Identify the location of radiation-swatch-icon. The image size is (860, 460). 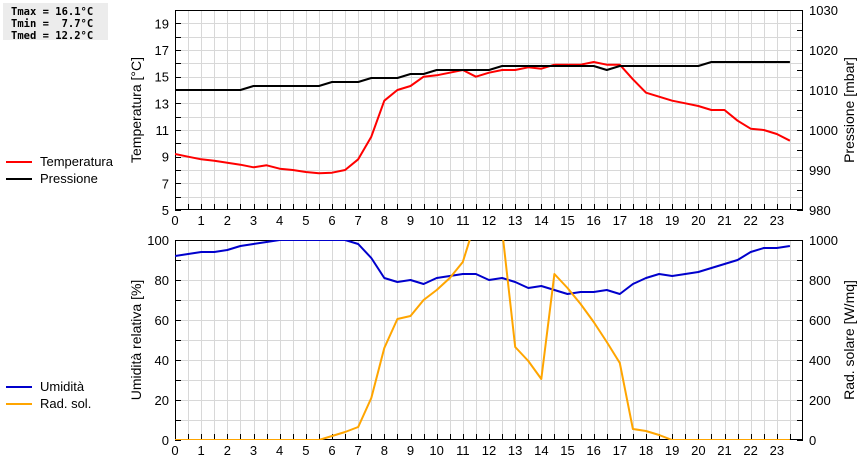
(19, 403).